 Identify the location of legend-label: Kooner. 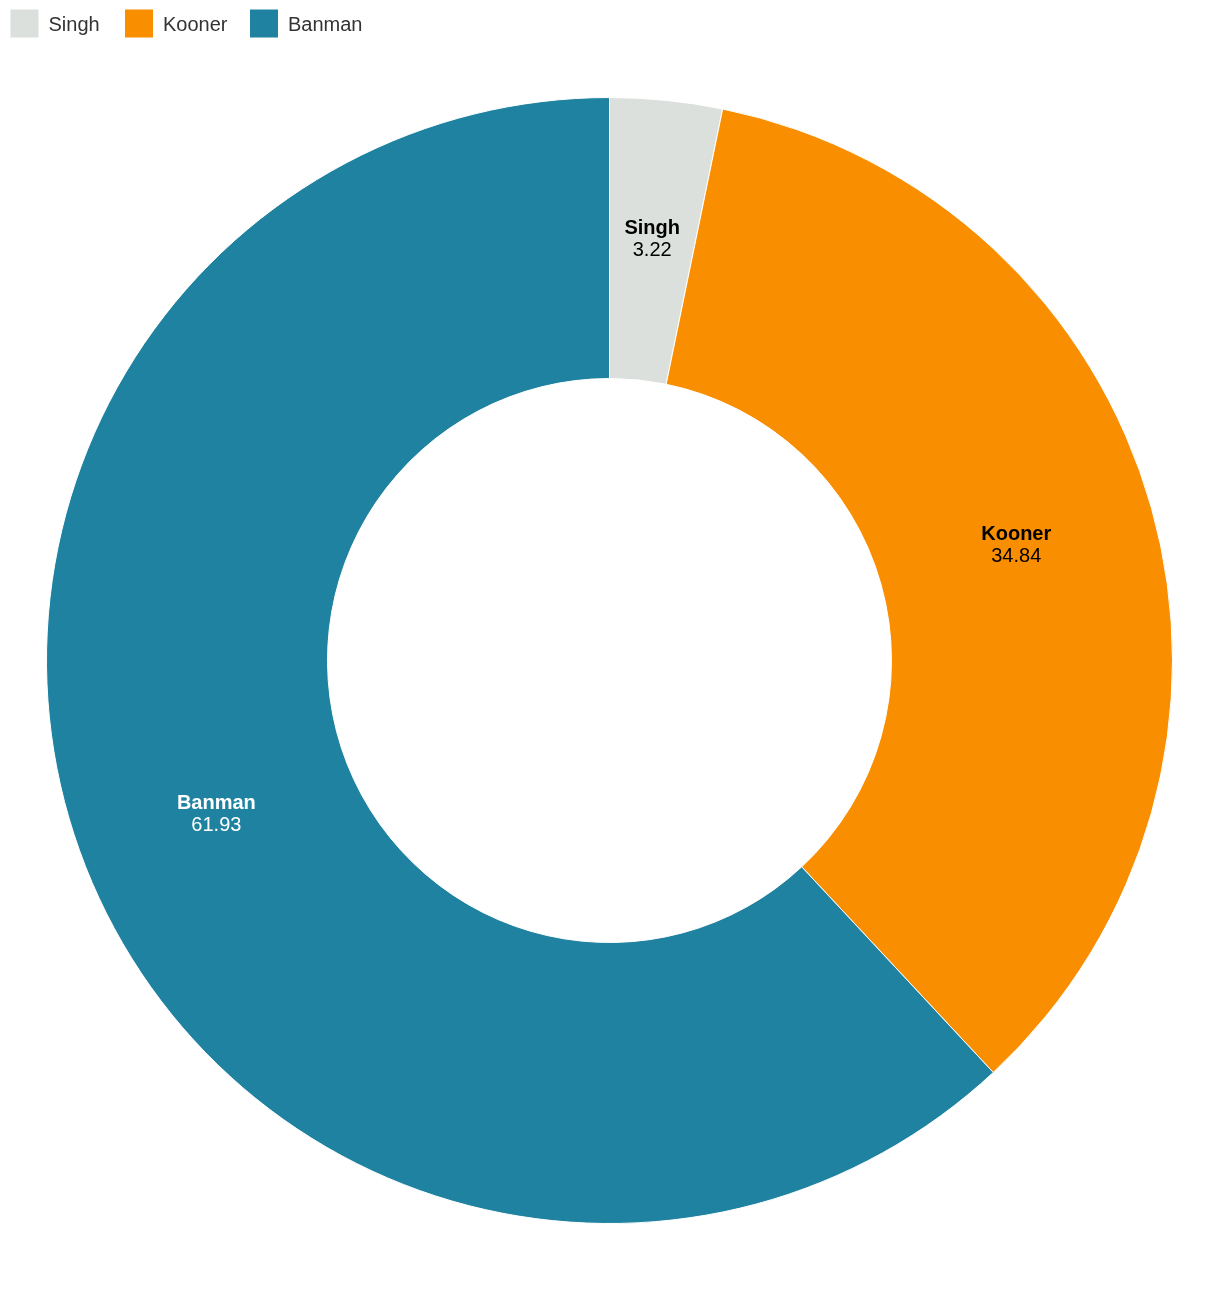
(195, 23).